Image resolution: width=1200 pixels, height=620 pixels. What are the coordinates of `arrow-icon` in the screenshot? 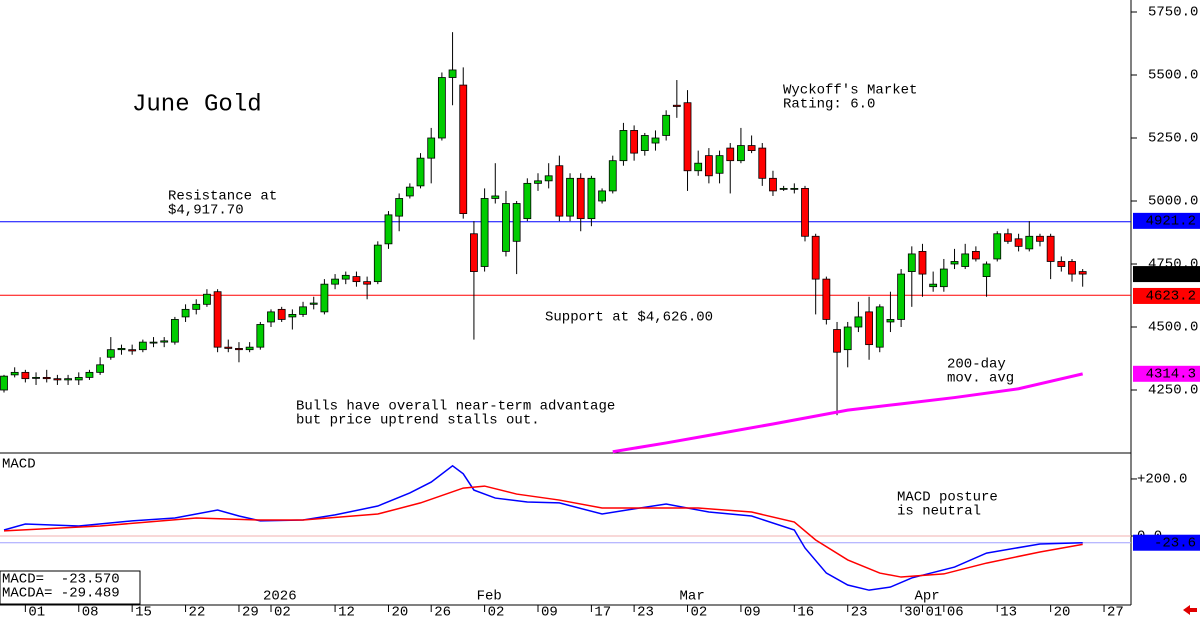 It's located at (1190, 610).